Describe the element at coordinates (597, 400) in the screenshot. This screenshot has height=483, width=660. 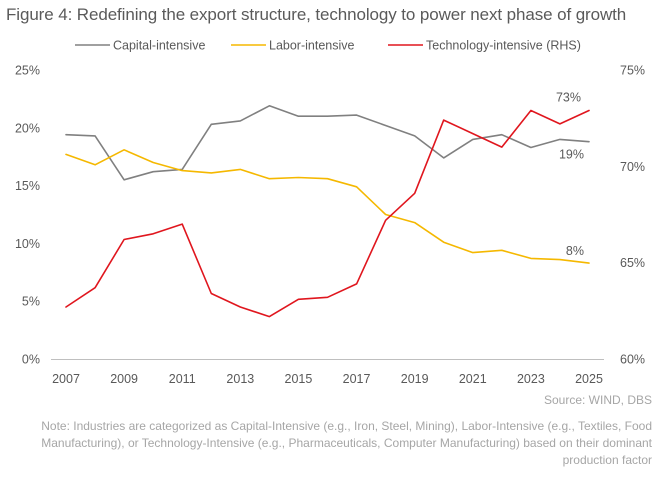
I see `source-note: Source: WIND, DBS` at that location.